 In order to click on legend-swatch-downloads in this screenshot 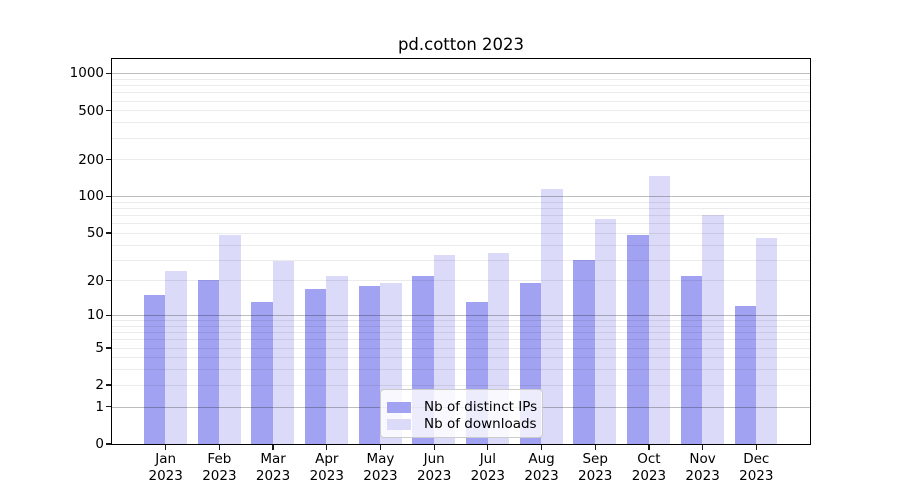, I will do `click(399, 424)`.